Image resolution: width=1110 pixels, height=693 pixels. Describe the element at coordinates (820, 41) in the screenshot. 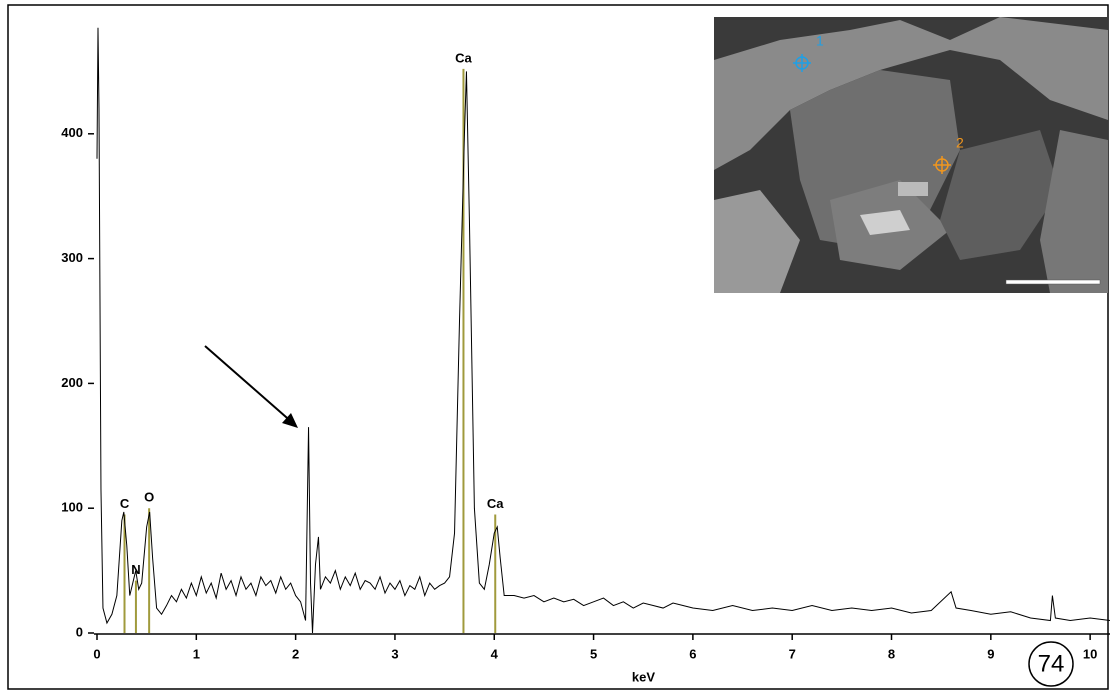

I see `inset-label: 1` at that location.